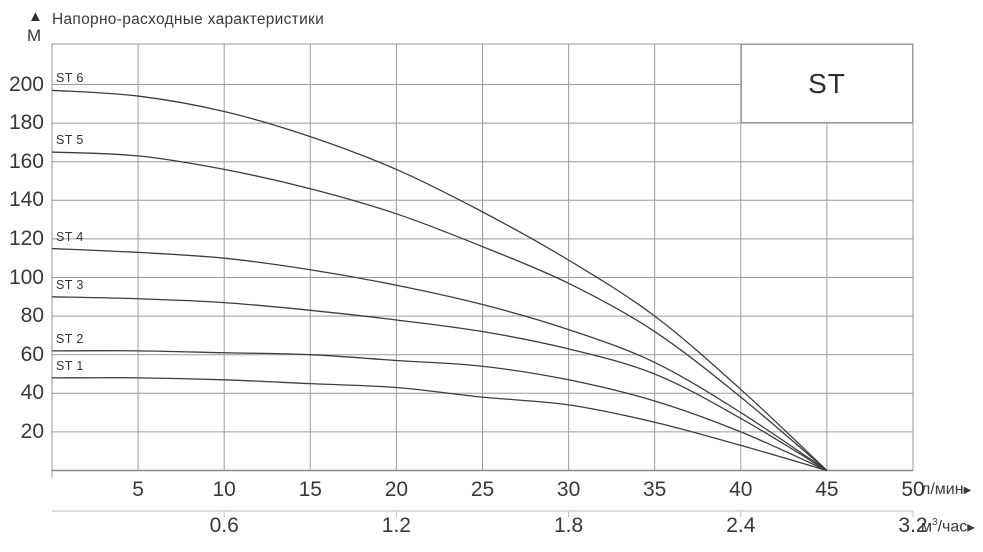 The height and width of the screenshot is (552, 983). I want to click on x-axis-unit-primary: л/мин▶, so click(946, 490).